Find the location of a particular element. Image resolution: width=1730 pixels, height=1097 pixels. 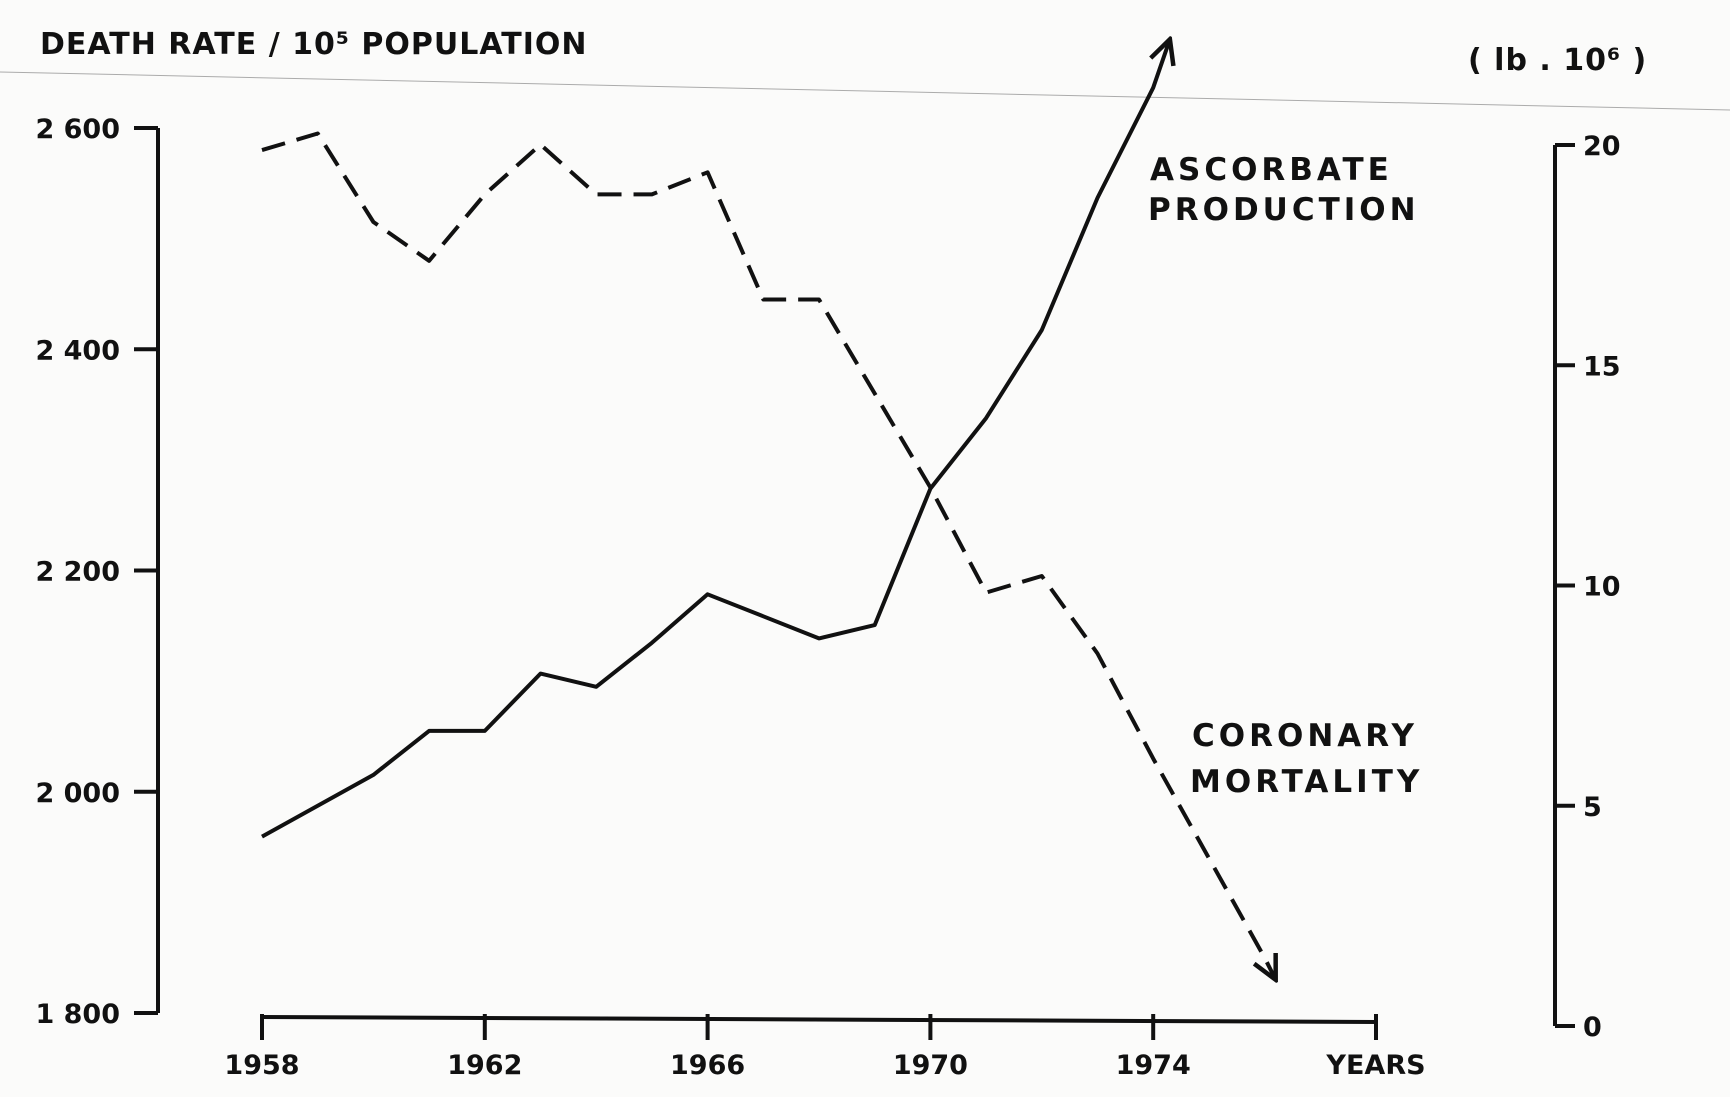

x-axis is located at coordinates (819, 1019).